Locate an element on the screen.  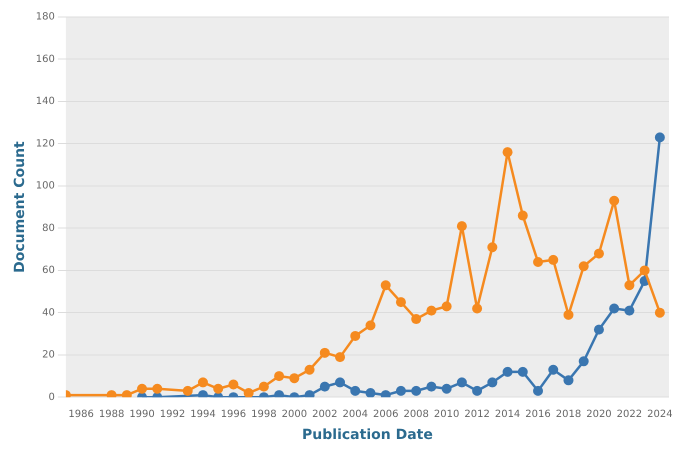
x-tick-label: 2014 is located at coordinates (507, 414).